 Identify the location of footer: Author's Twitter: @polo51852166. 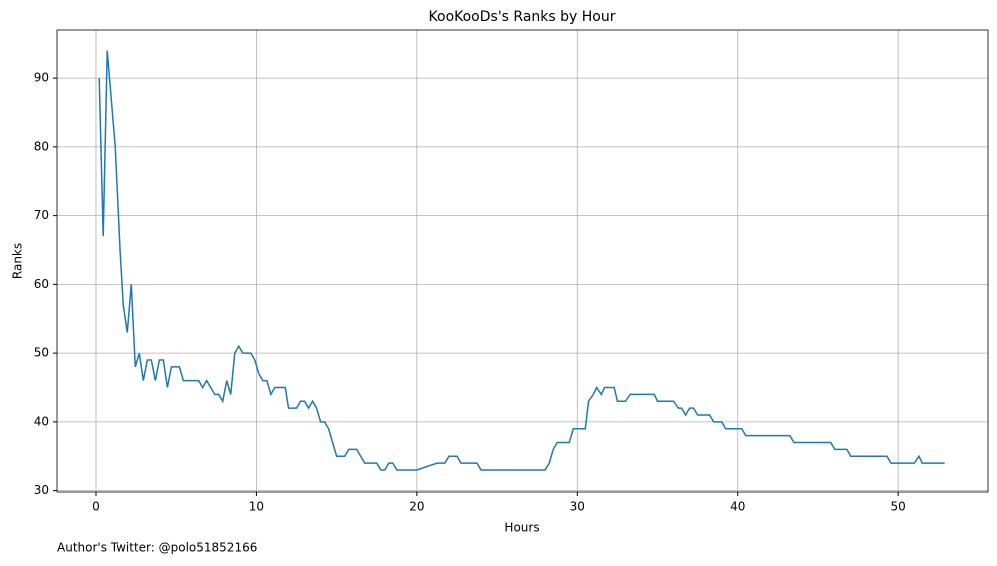
(157, 548).